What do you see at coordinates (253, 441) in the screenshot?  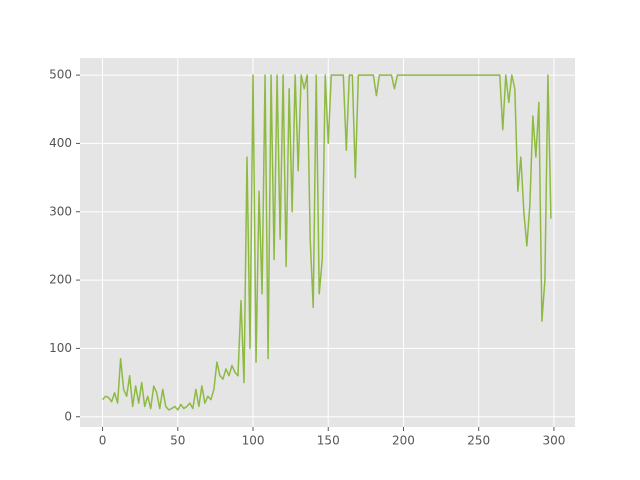 I see `x-tick-label: 100` at bounding box center [253, 441].